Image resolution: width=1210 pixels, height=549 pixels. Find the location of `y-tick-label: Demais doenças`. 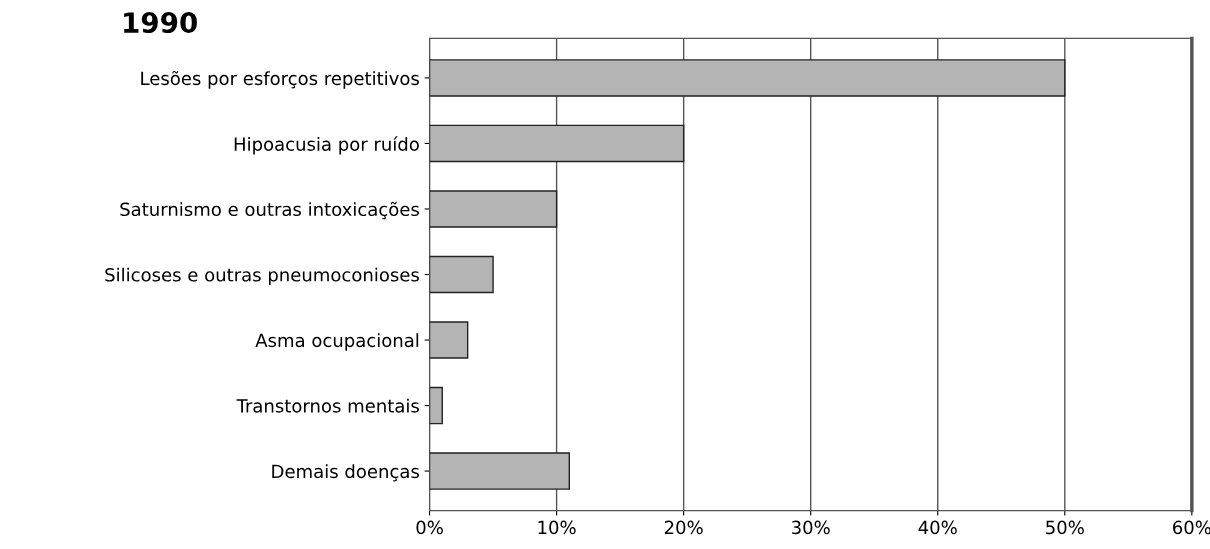

y-tick-label: Demais doenças is located at coordinates (345, 473).